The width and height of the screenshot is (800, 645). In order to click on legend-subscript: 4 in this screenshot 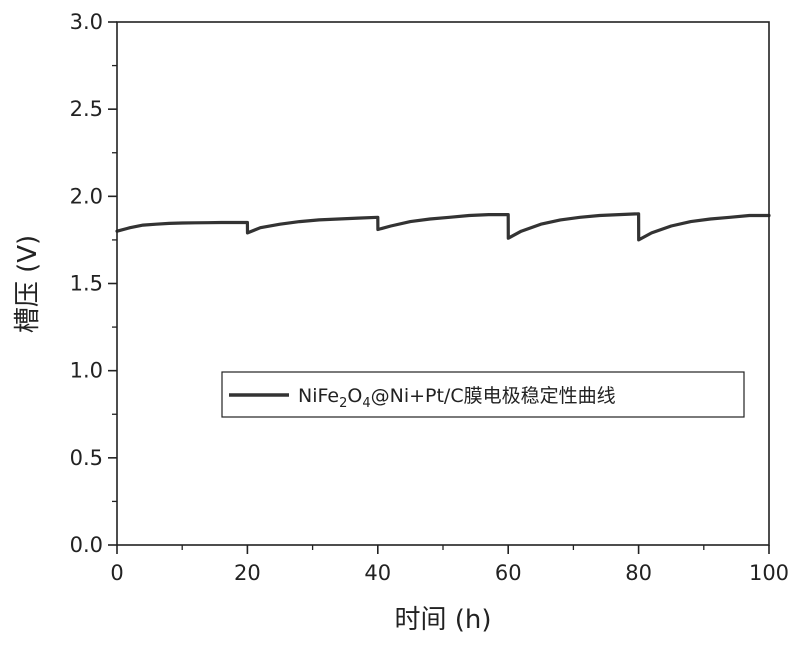, I will do `click(366, 403)`.